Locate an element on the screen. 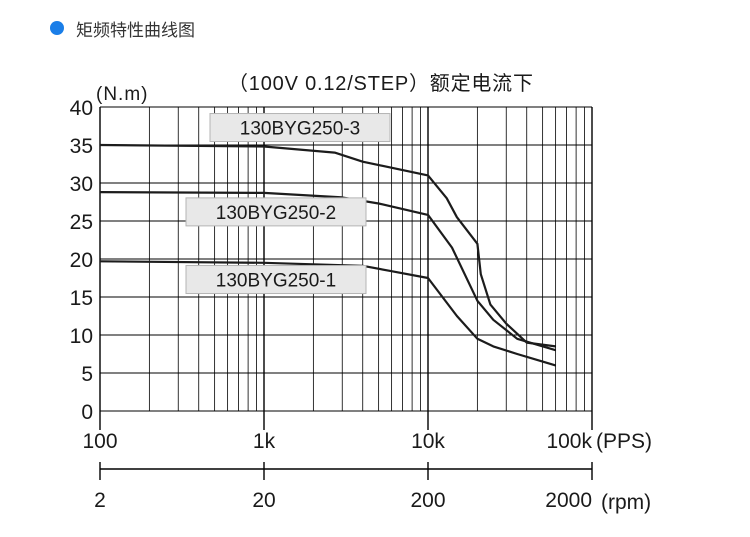  x-axis-ticks: 100 1k 10k 100k (PPS) is located at coordinates (367, 432).